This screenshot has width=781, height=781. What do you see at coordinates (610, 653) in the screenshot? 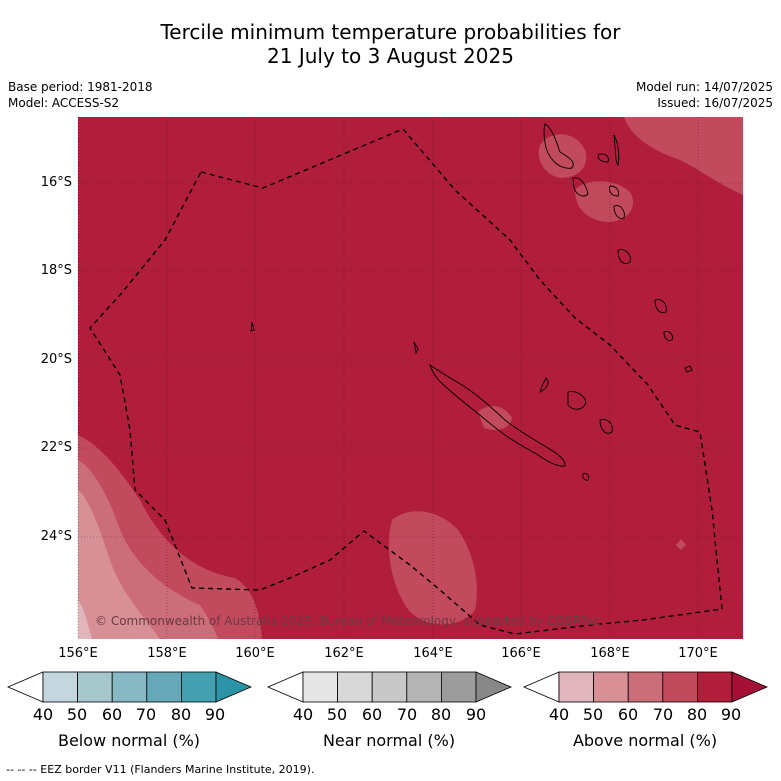
I see `lon-label-168e: 168°E` at bounding box center [610, 653].